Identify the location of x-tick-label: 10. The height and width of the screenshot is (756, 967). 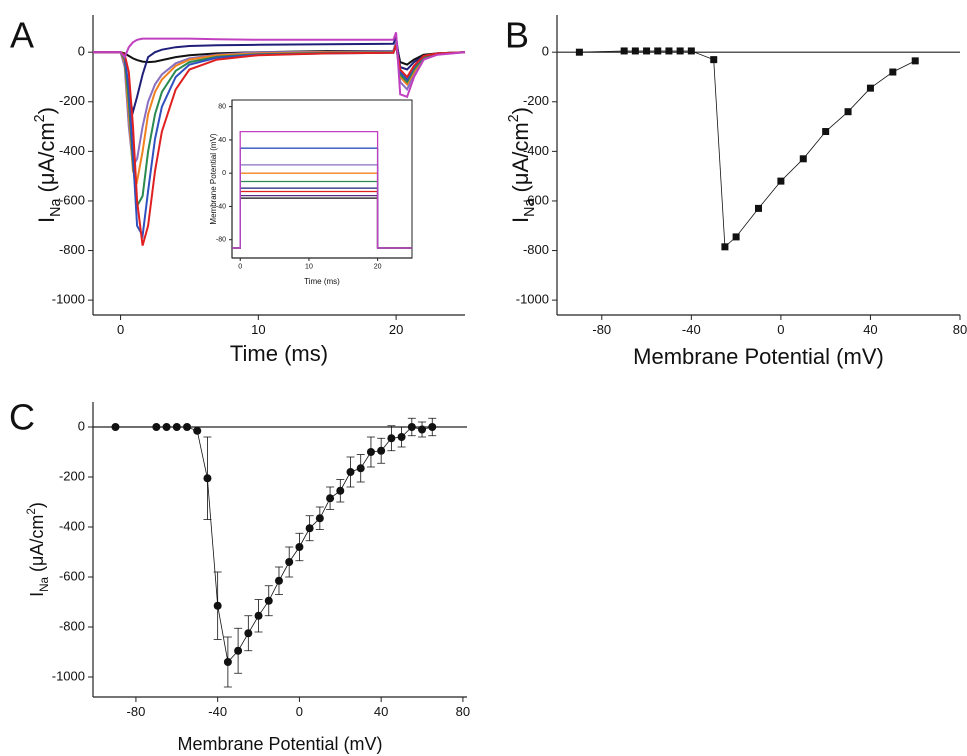
(258, 329).